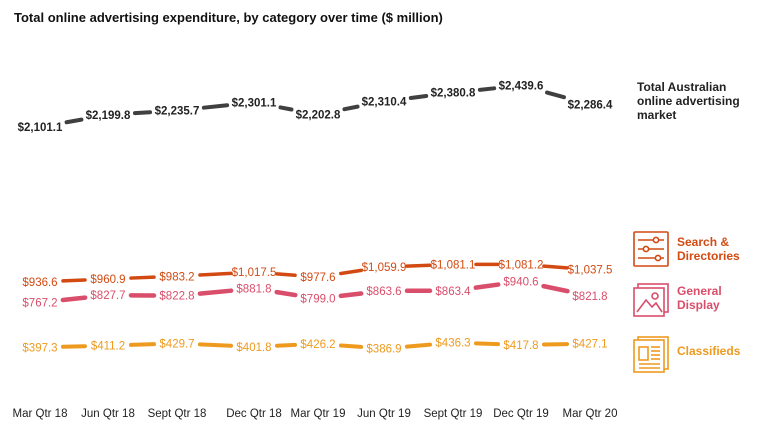  Describe the element at coordinates (651, 300) in the screenshot. I see `general-display-icon` at that location.